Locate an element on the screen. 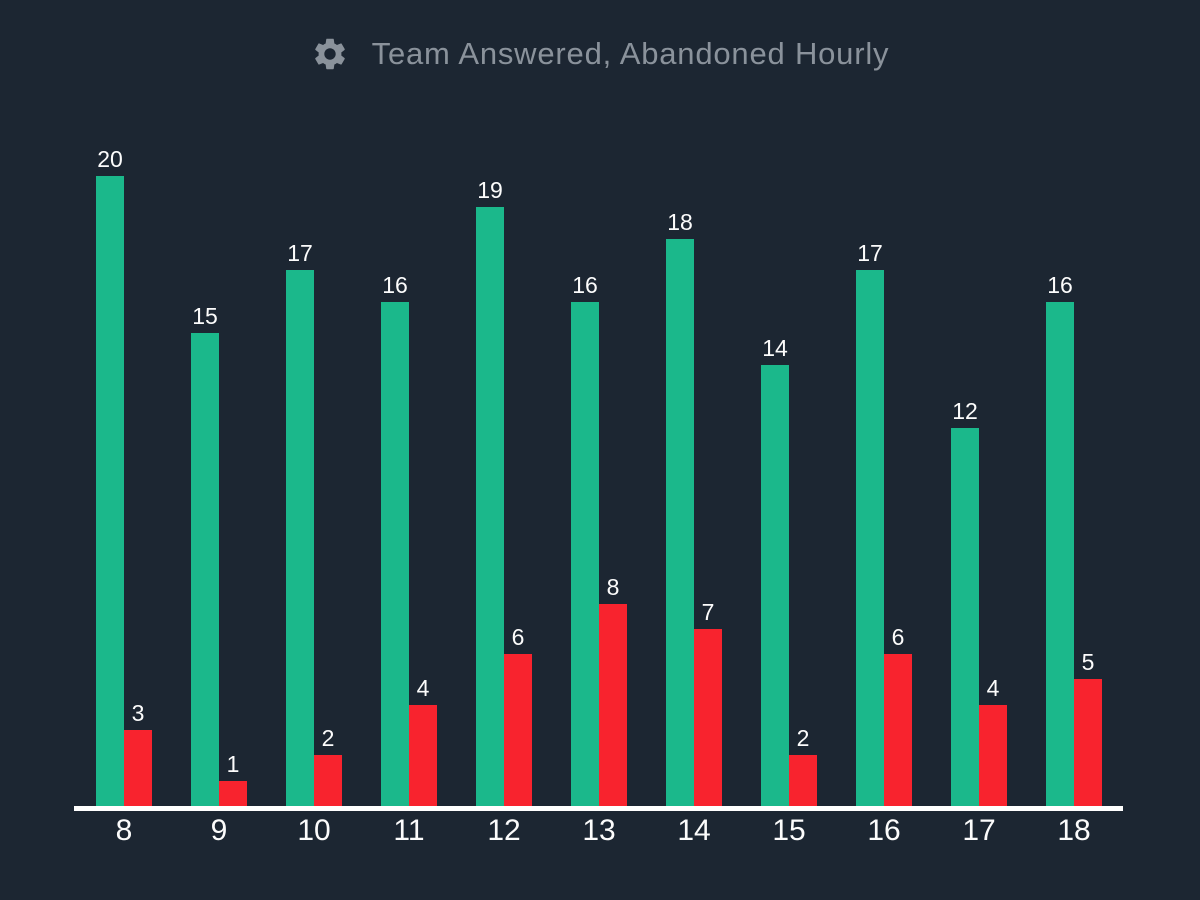 The width and height of the screenshot is (1200, 900). x-axis-label: 14 is located at coordinates (694, 830).